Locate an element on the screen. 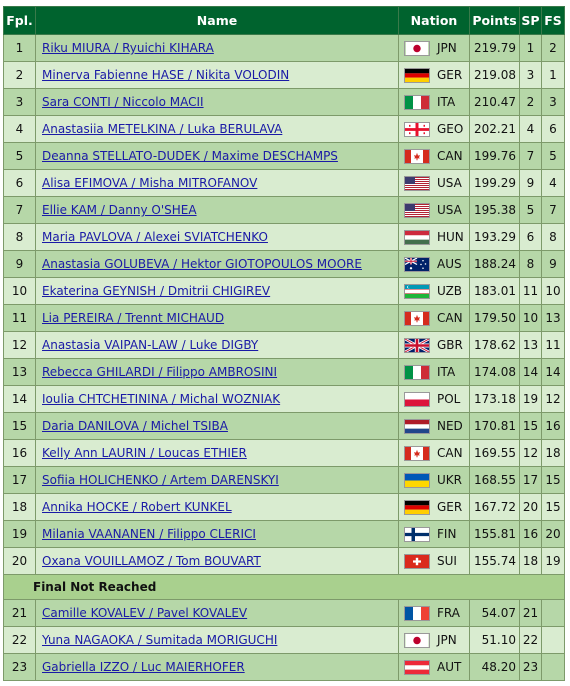 This screenshot has height=686, width=570. skater-pair-link: Camille KOVALEV / Pavel KOVALEV is located at coordinates (145, 613).